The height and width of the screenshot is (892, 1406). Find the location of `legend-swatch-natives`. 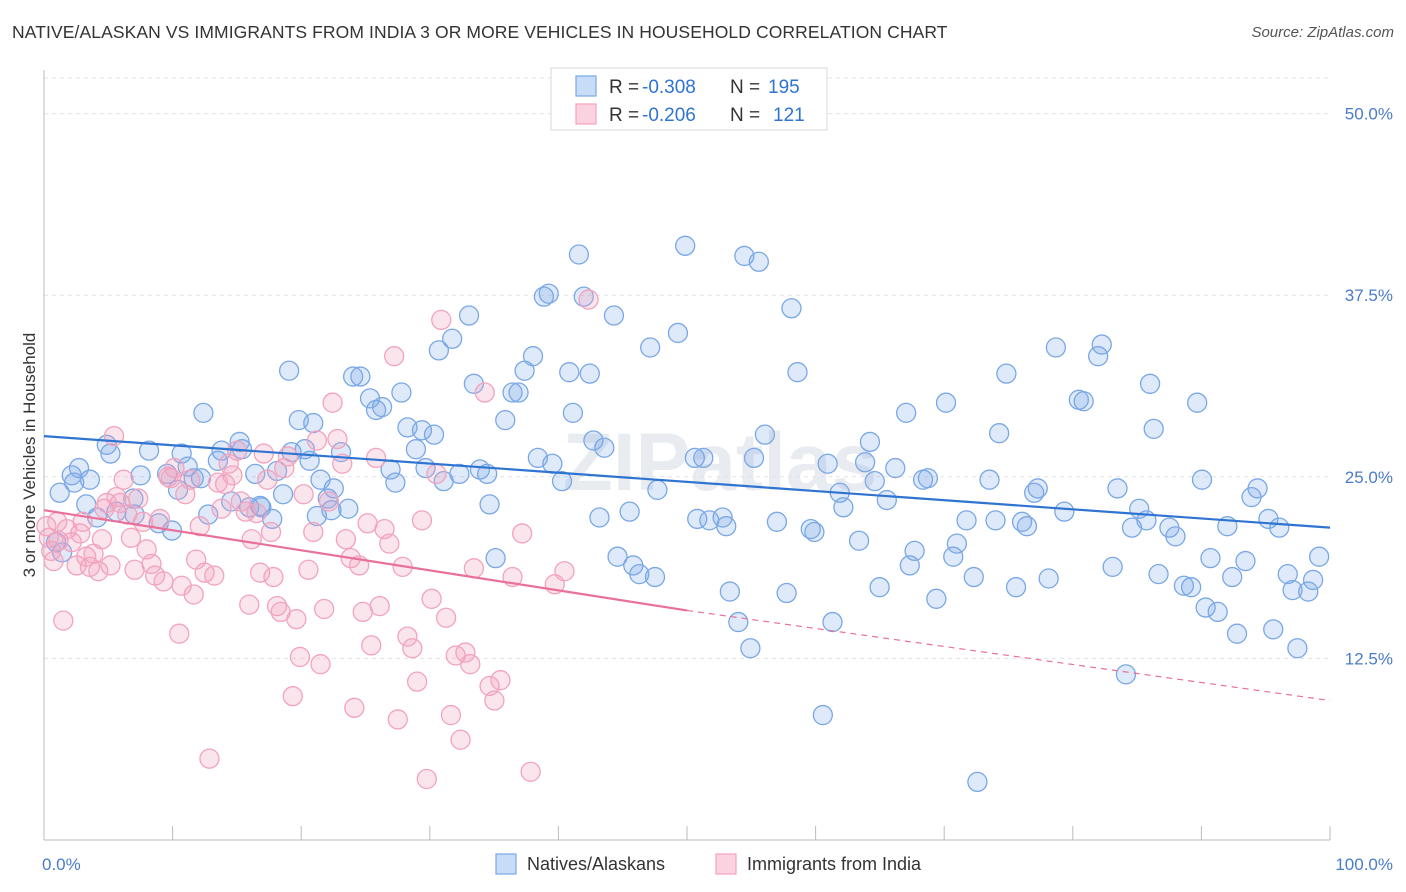

legend-swatch-natives is located at coordinates (586, 86).